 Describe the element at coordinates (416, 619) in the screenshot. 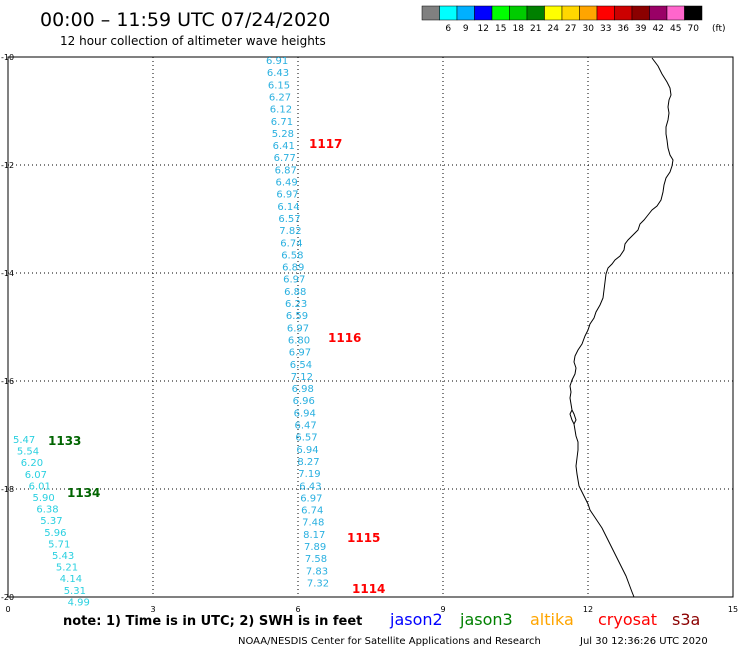

I see `satellite-legend-jason2: jason2` at that location.